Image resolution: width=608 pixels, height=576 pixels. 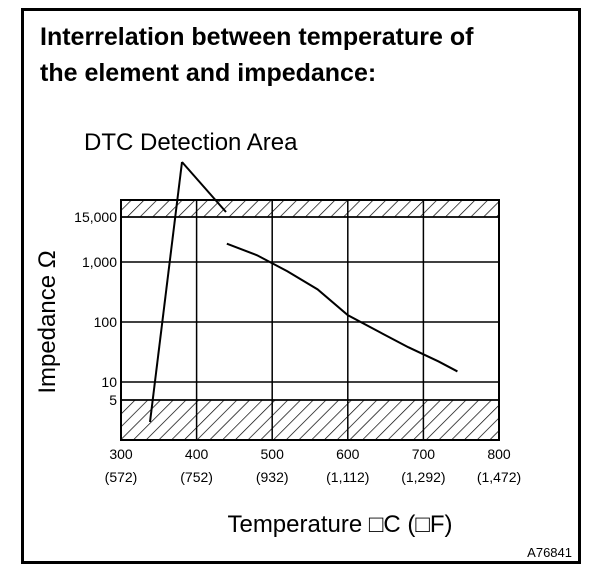 What do you see at coordinates (272, 477) in the screenshot?
I see `x-tick-label-fahrenheit: (932)` at bounding box center [272, 477].